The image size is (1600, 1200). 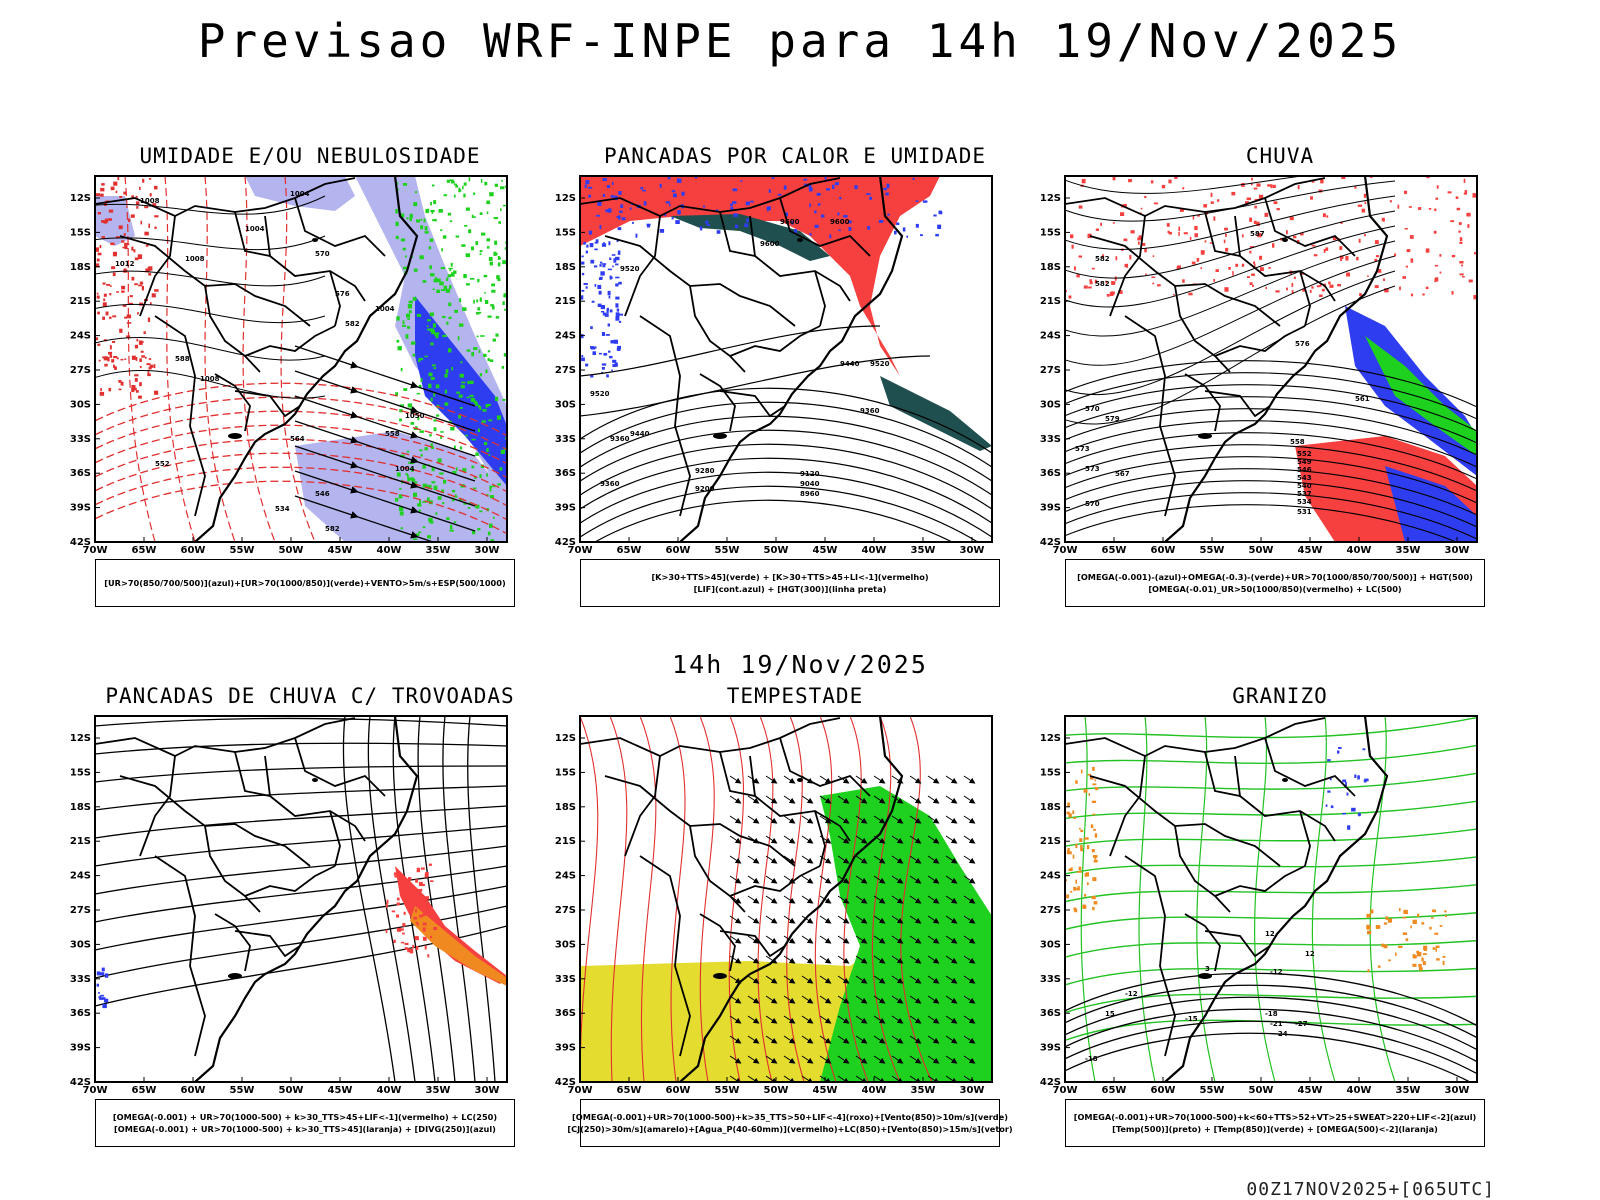 What do you see at coordinates (786, 899) in the screenshot?
I see `map-content` at bounding box center [786, 899].